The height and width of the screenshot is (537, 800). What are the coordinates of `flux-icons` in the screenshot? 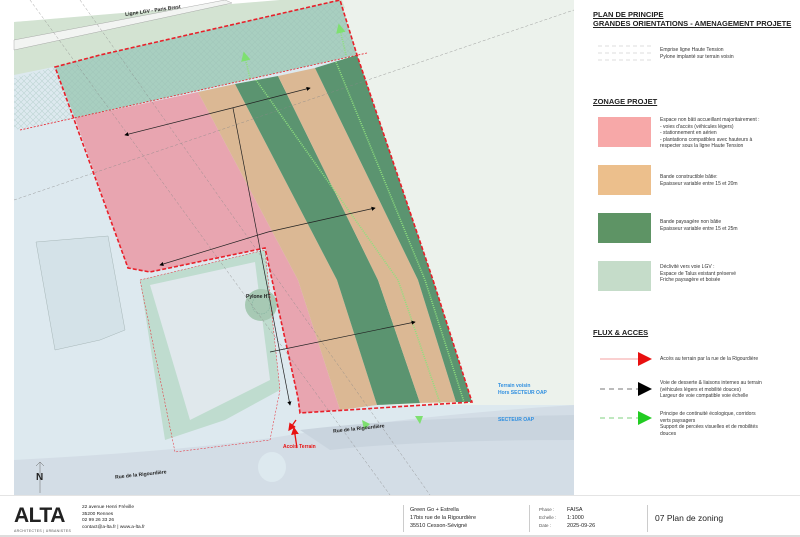 It's located at (626, 388).